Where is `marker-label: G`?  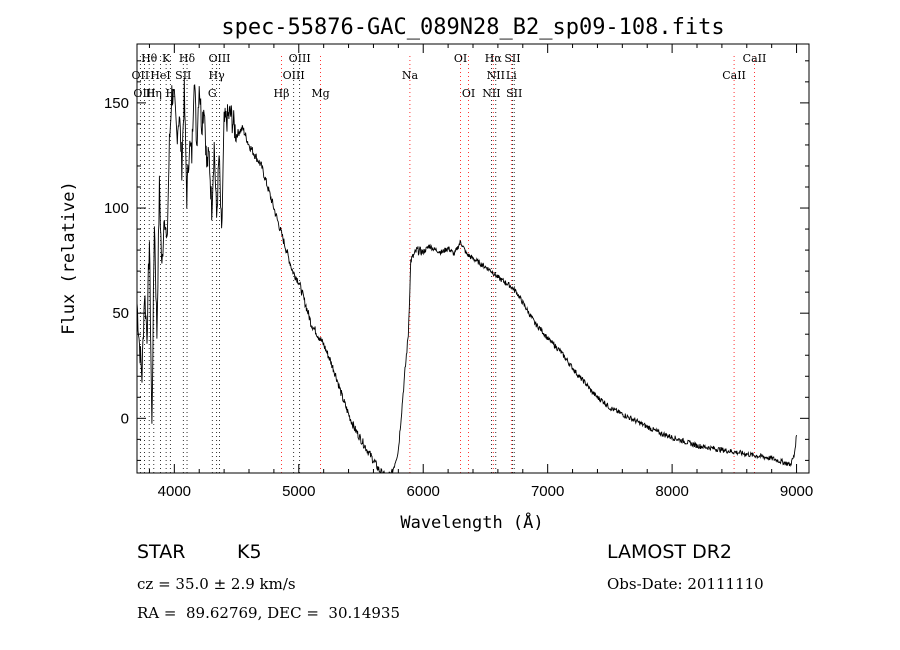
marker-label: G is located at coordinates (212, 93).